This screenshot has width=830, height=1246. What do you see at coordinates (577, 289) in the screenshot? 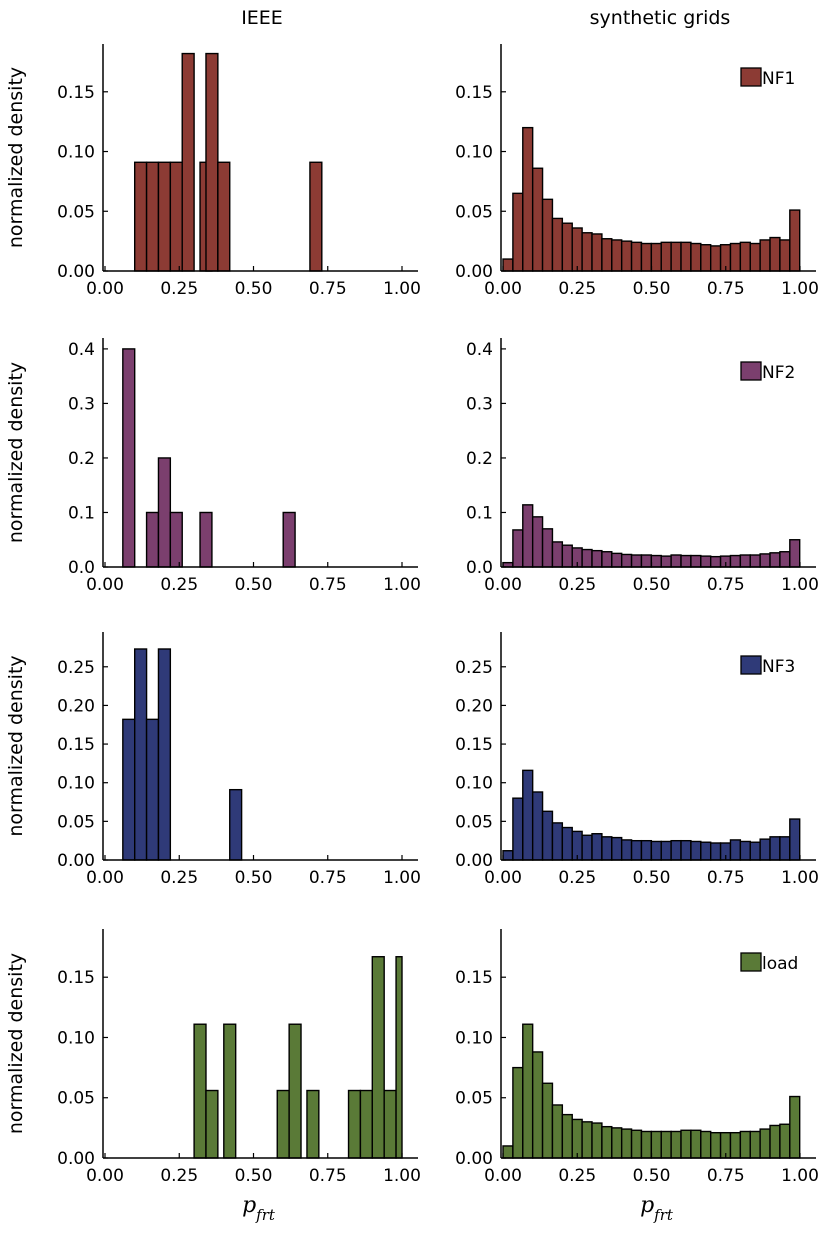
I see `x-tick-label: 0.25` at bounding box center [577, 289].